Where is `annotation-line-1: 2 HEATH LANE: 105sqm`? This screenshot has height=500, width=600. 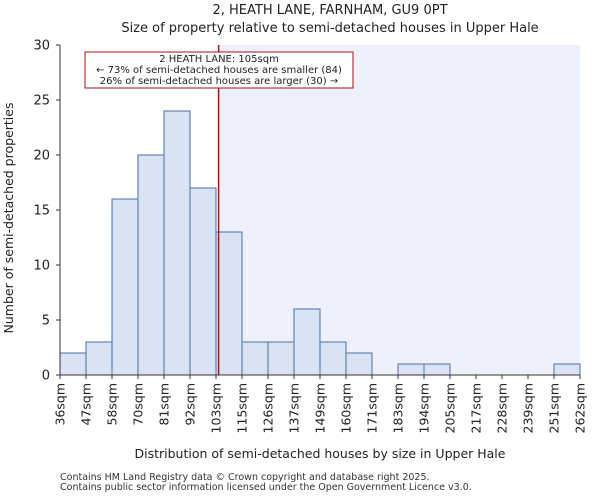 annotation-line-1: 2 HEATH LANE: 105sqm is located at coordinates (219, 59).